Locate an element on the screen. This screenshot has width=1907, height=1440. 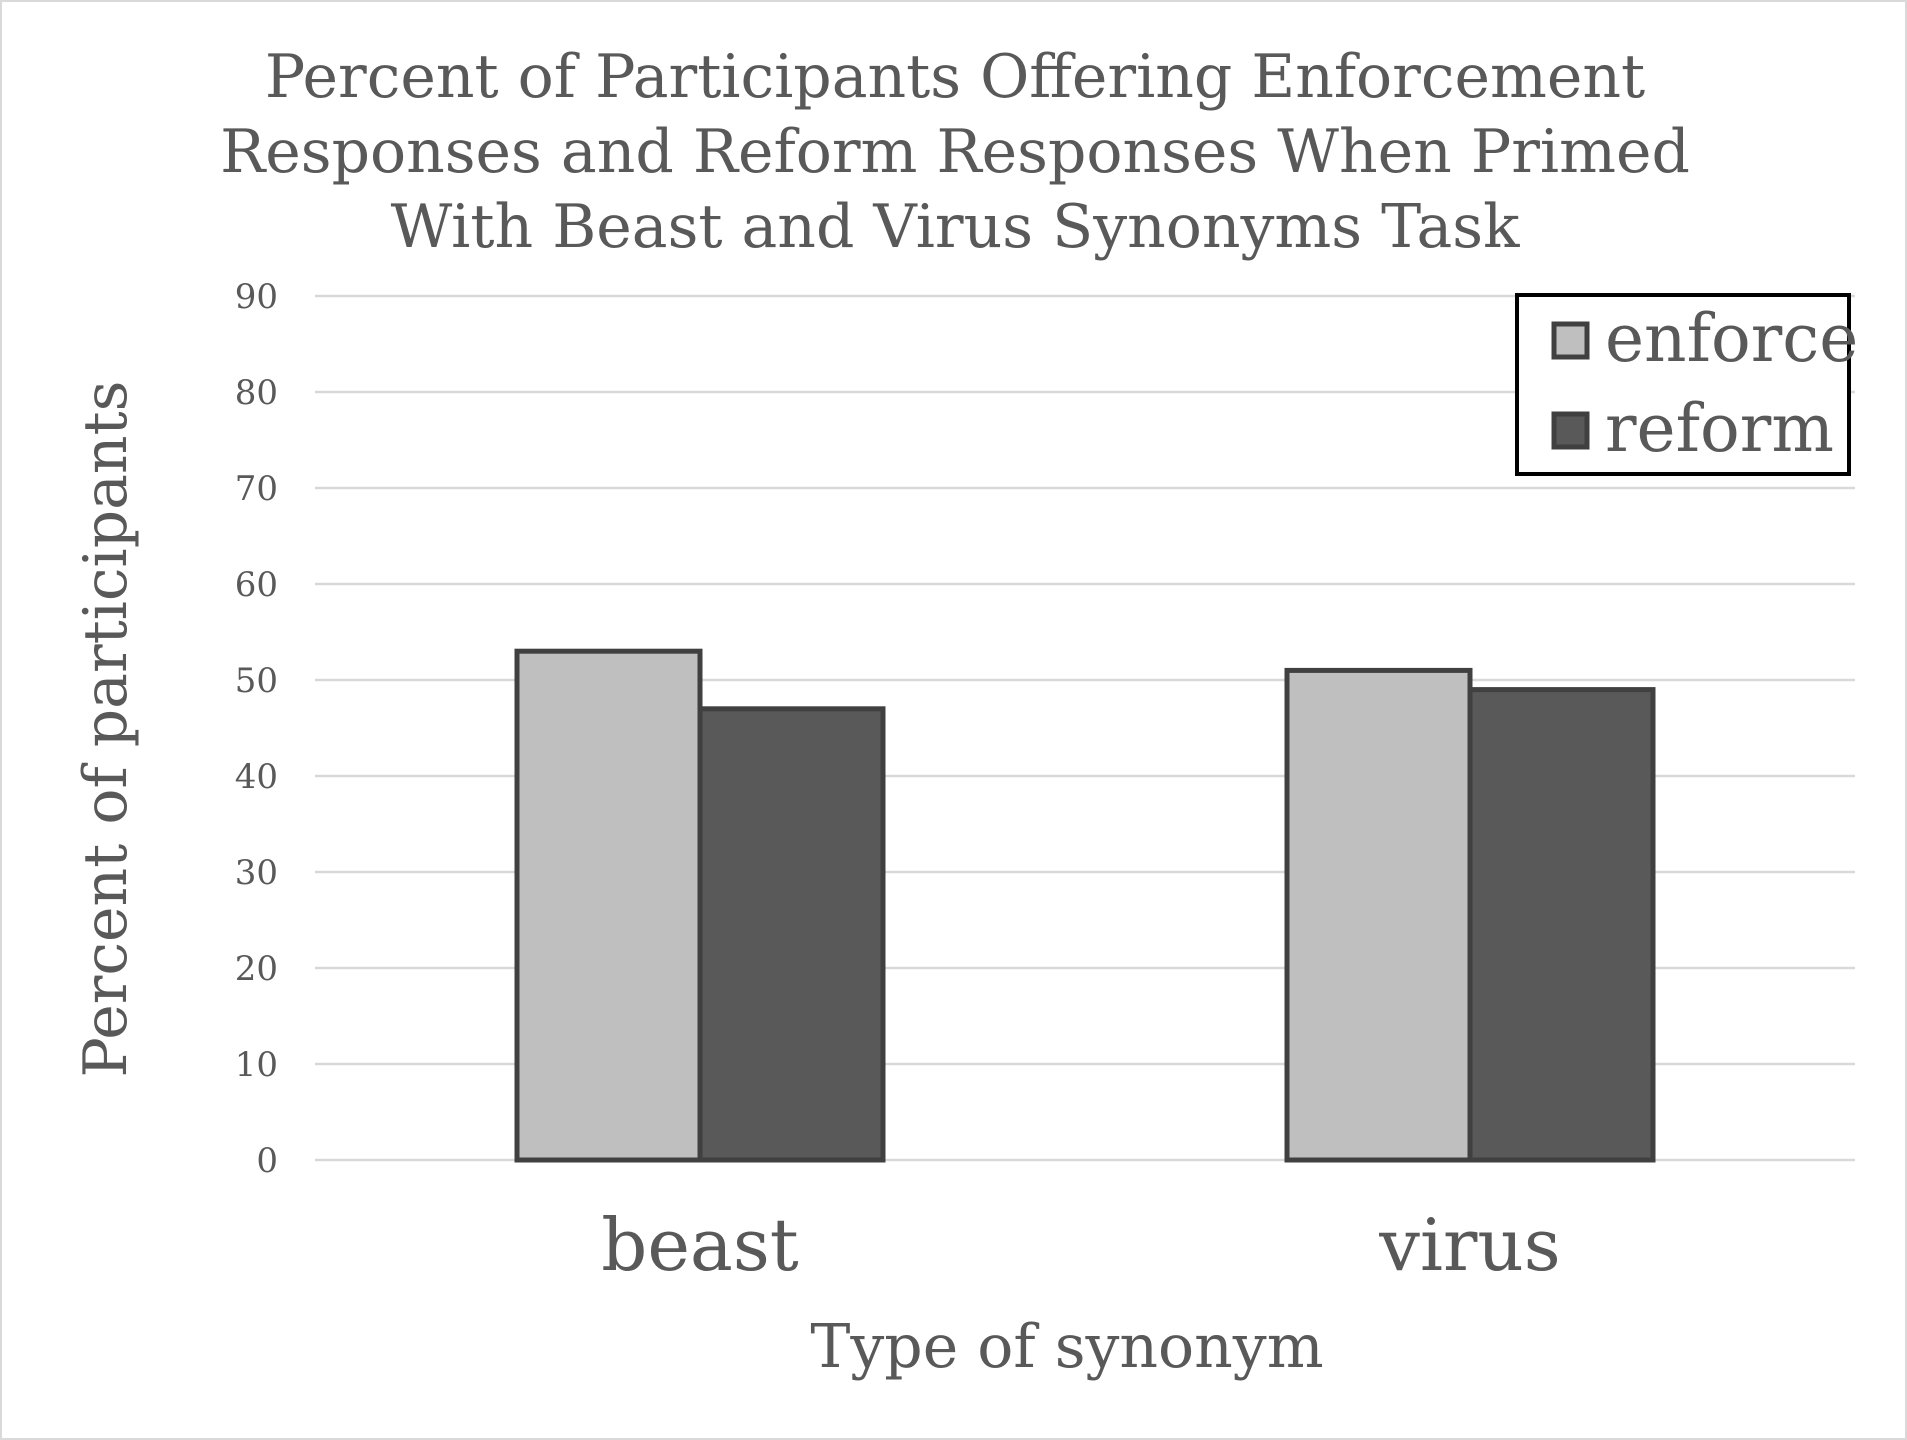
y-tick-label: 20 is located at coordinates (256, 969).